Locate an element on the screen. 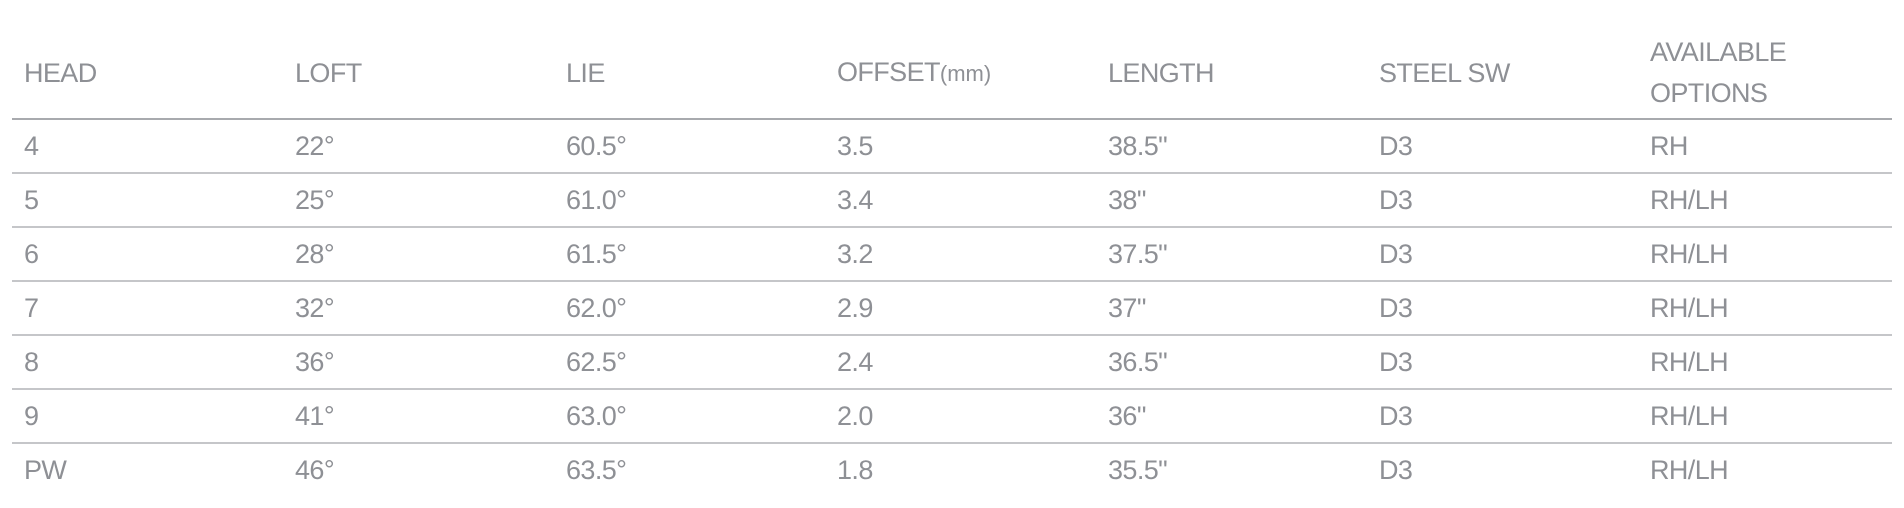 This screenshot has height=508, width=1904. column-header-offset: OFFSET(mm) is located at coordinates (960, 74).